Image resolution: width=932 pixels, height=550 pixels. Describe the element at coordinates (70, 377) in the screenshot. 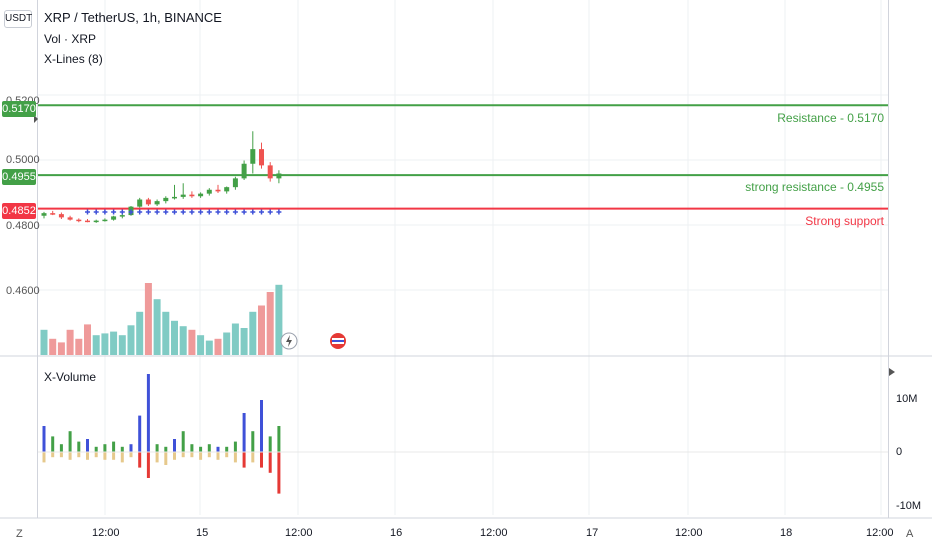

I see `xvolume-panel-title: X-Volume` at that location.